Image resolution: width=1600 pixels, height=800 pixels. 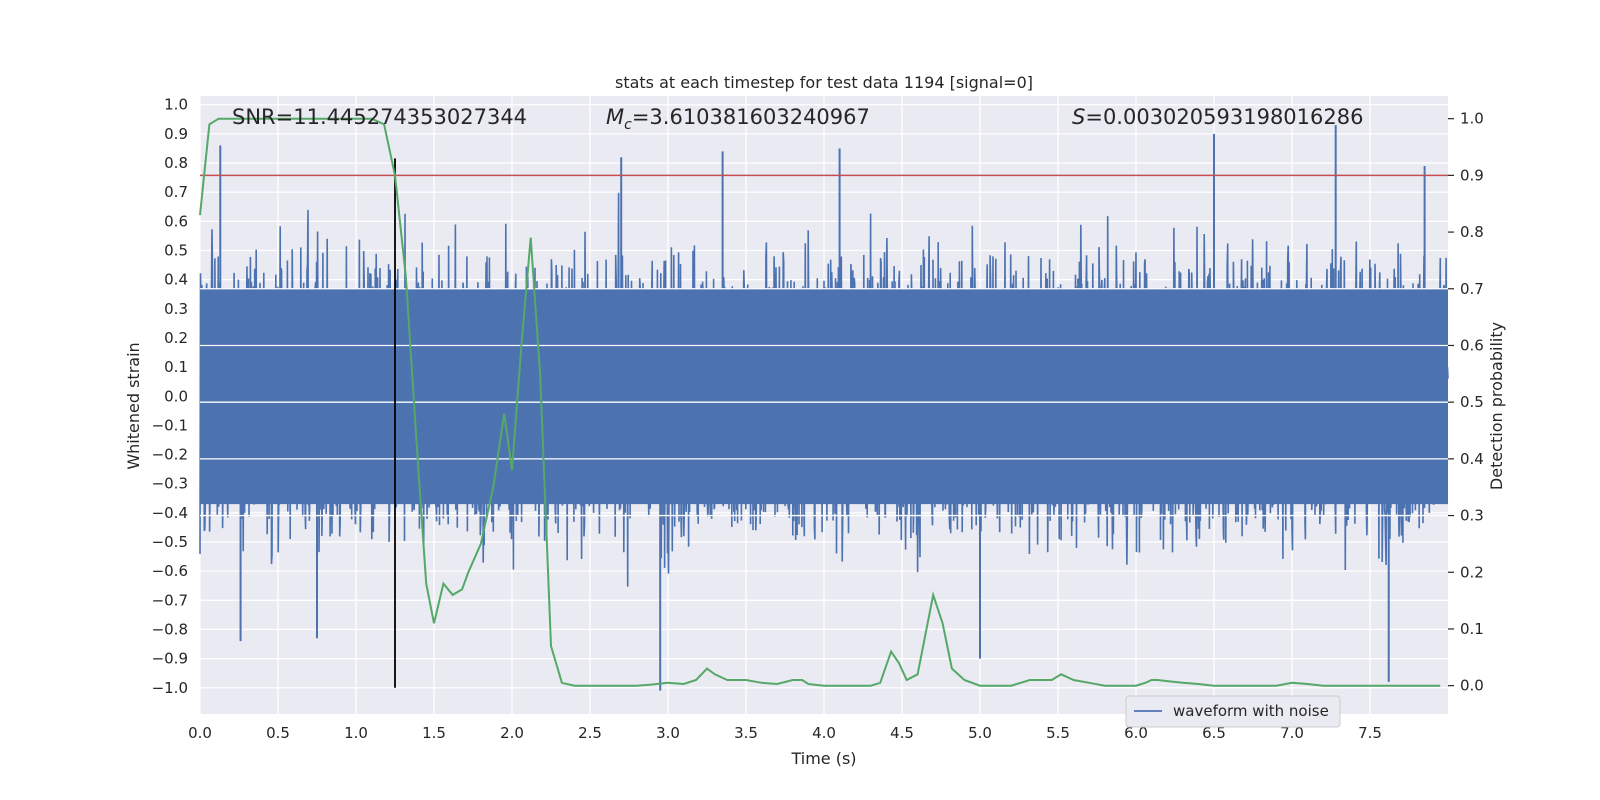 I want to click on y-axis-left-label: Whitened strain, so click(x=133, y=405).